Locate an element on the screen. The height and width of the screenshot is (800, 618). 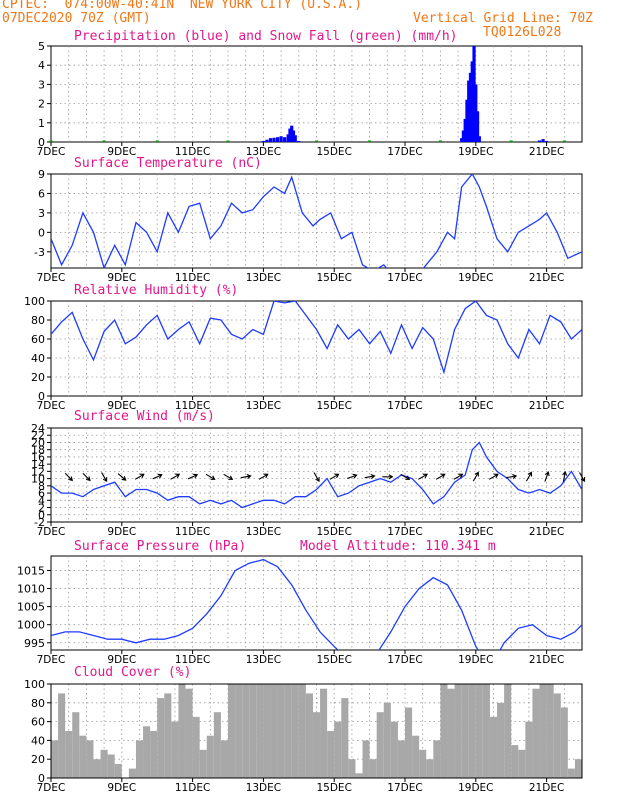
y-tick-label: 40 is located at coordinates (38, 740).